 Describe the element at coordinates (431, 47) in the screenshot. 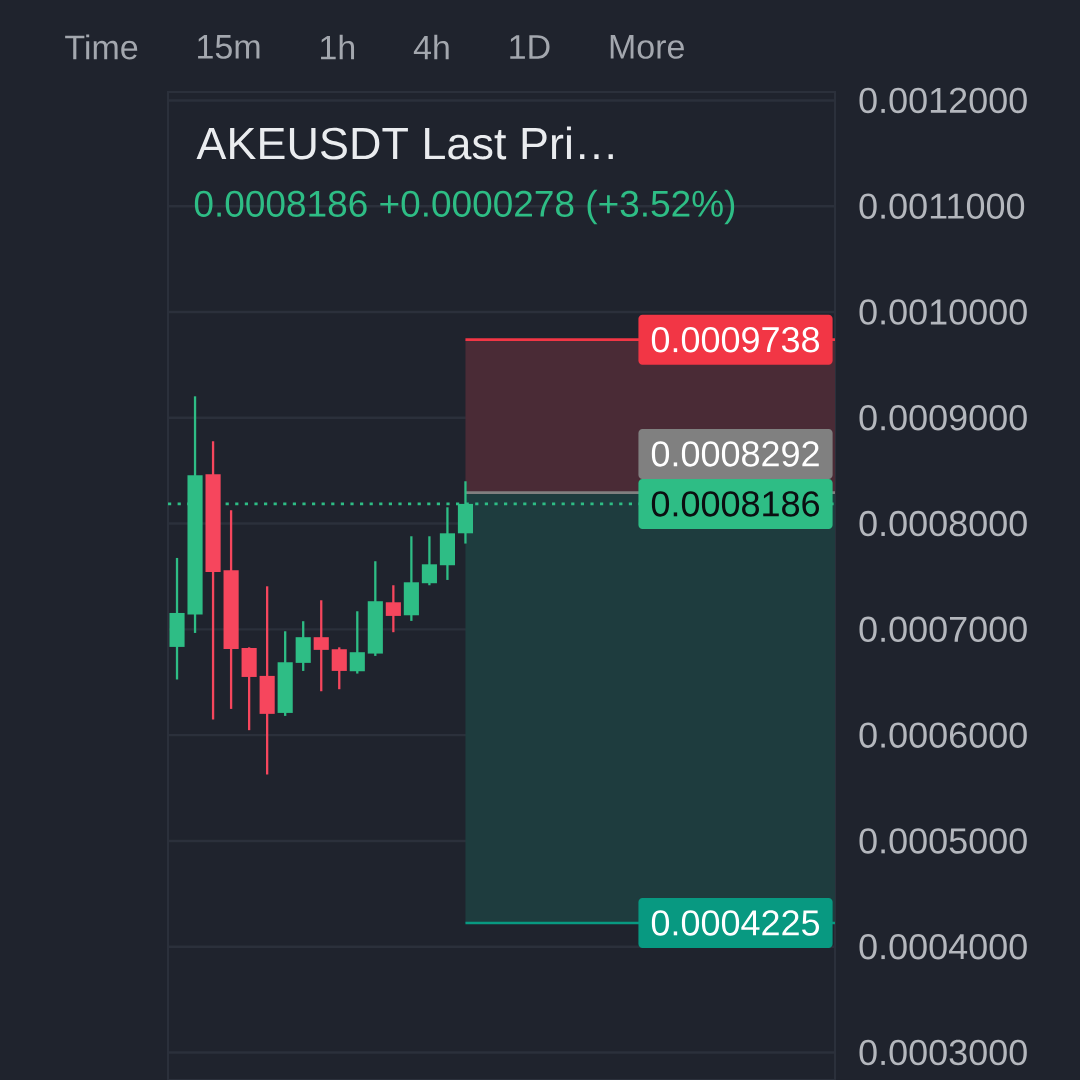

I see `text: 4h` at that location.